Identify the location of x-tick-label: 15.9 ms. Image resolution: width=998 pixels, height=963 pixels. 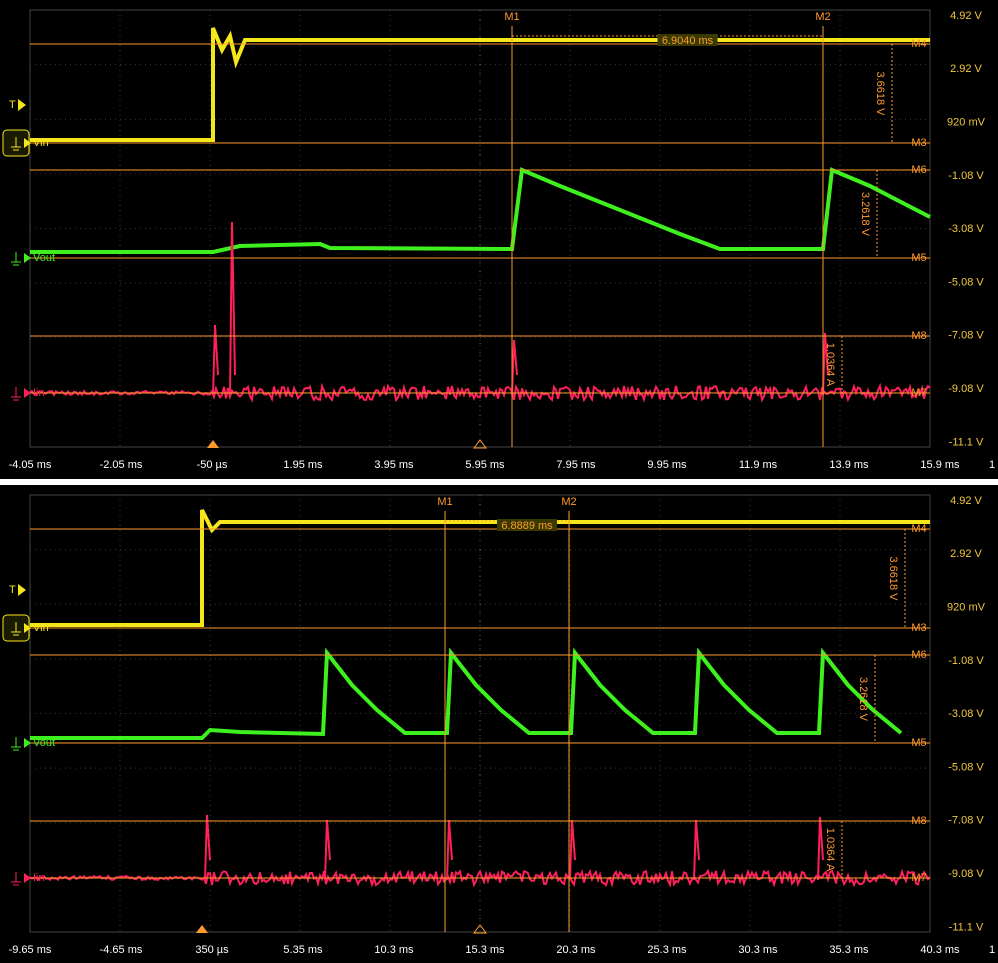
(940, 465).